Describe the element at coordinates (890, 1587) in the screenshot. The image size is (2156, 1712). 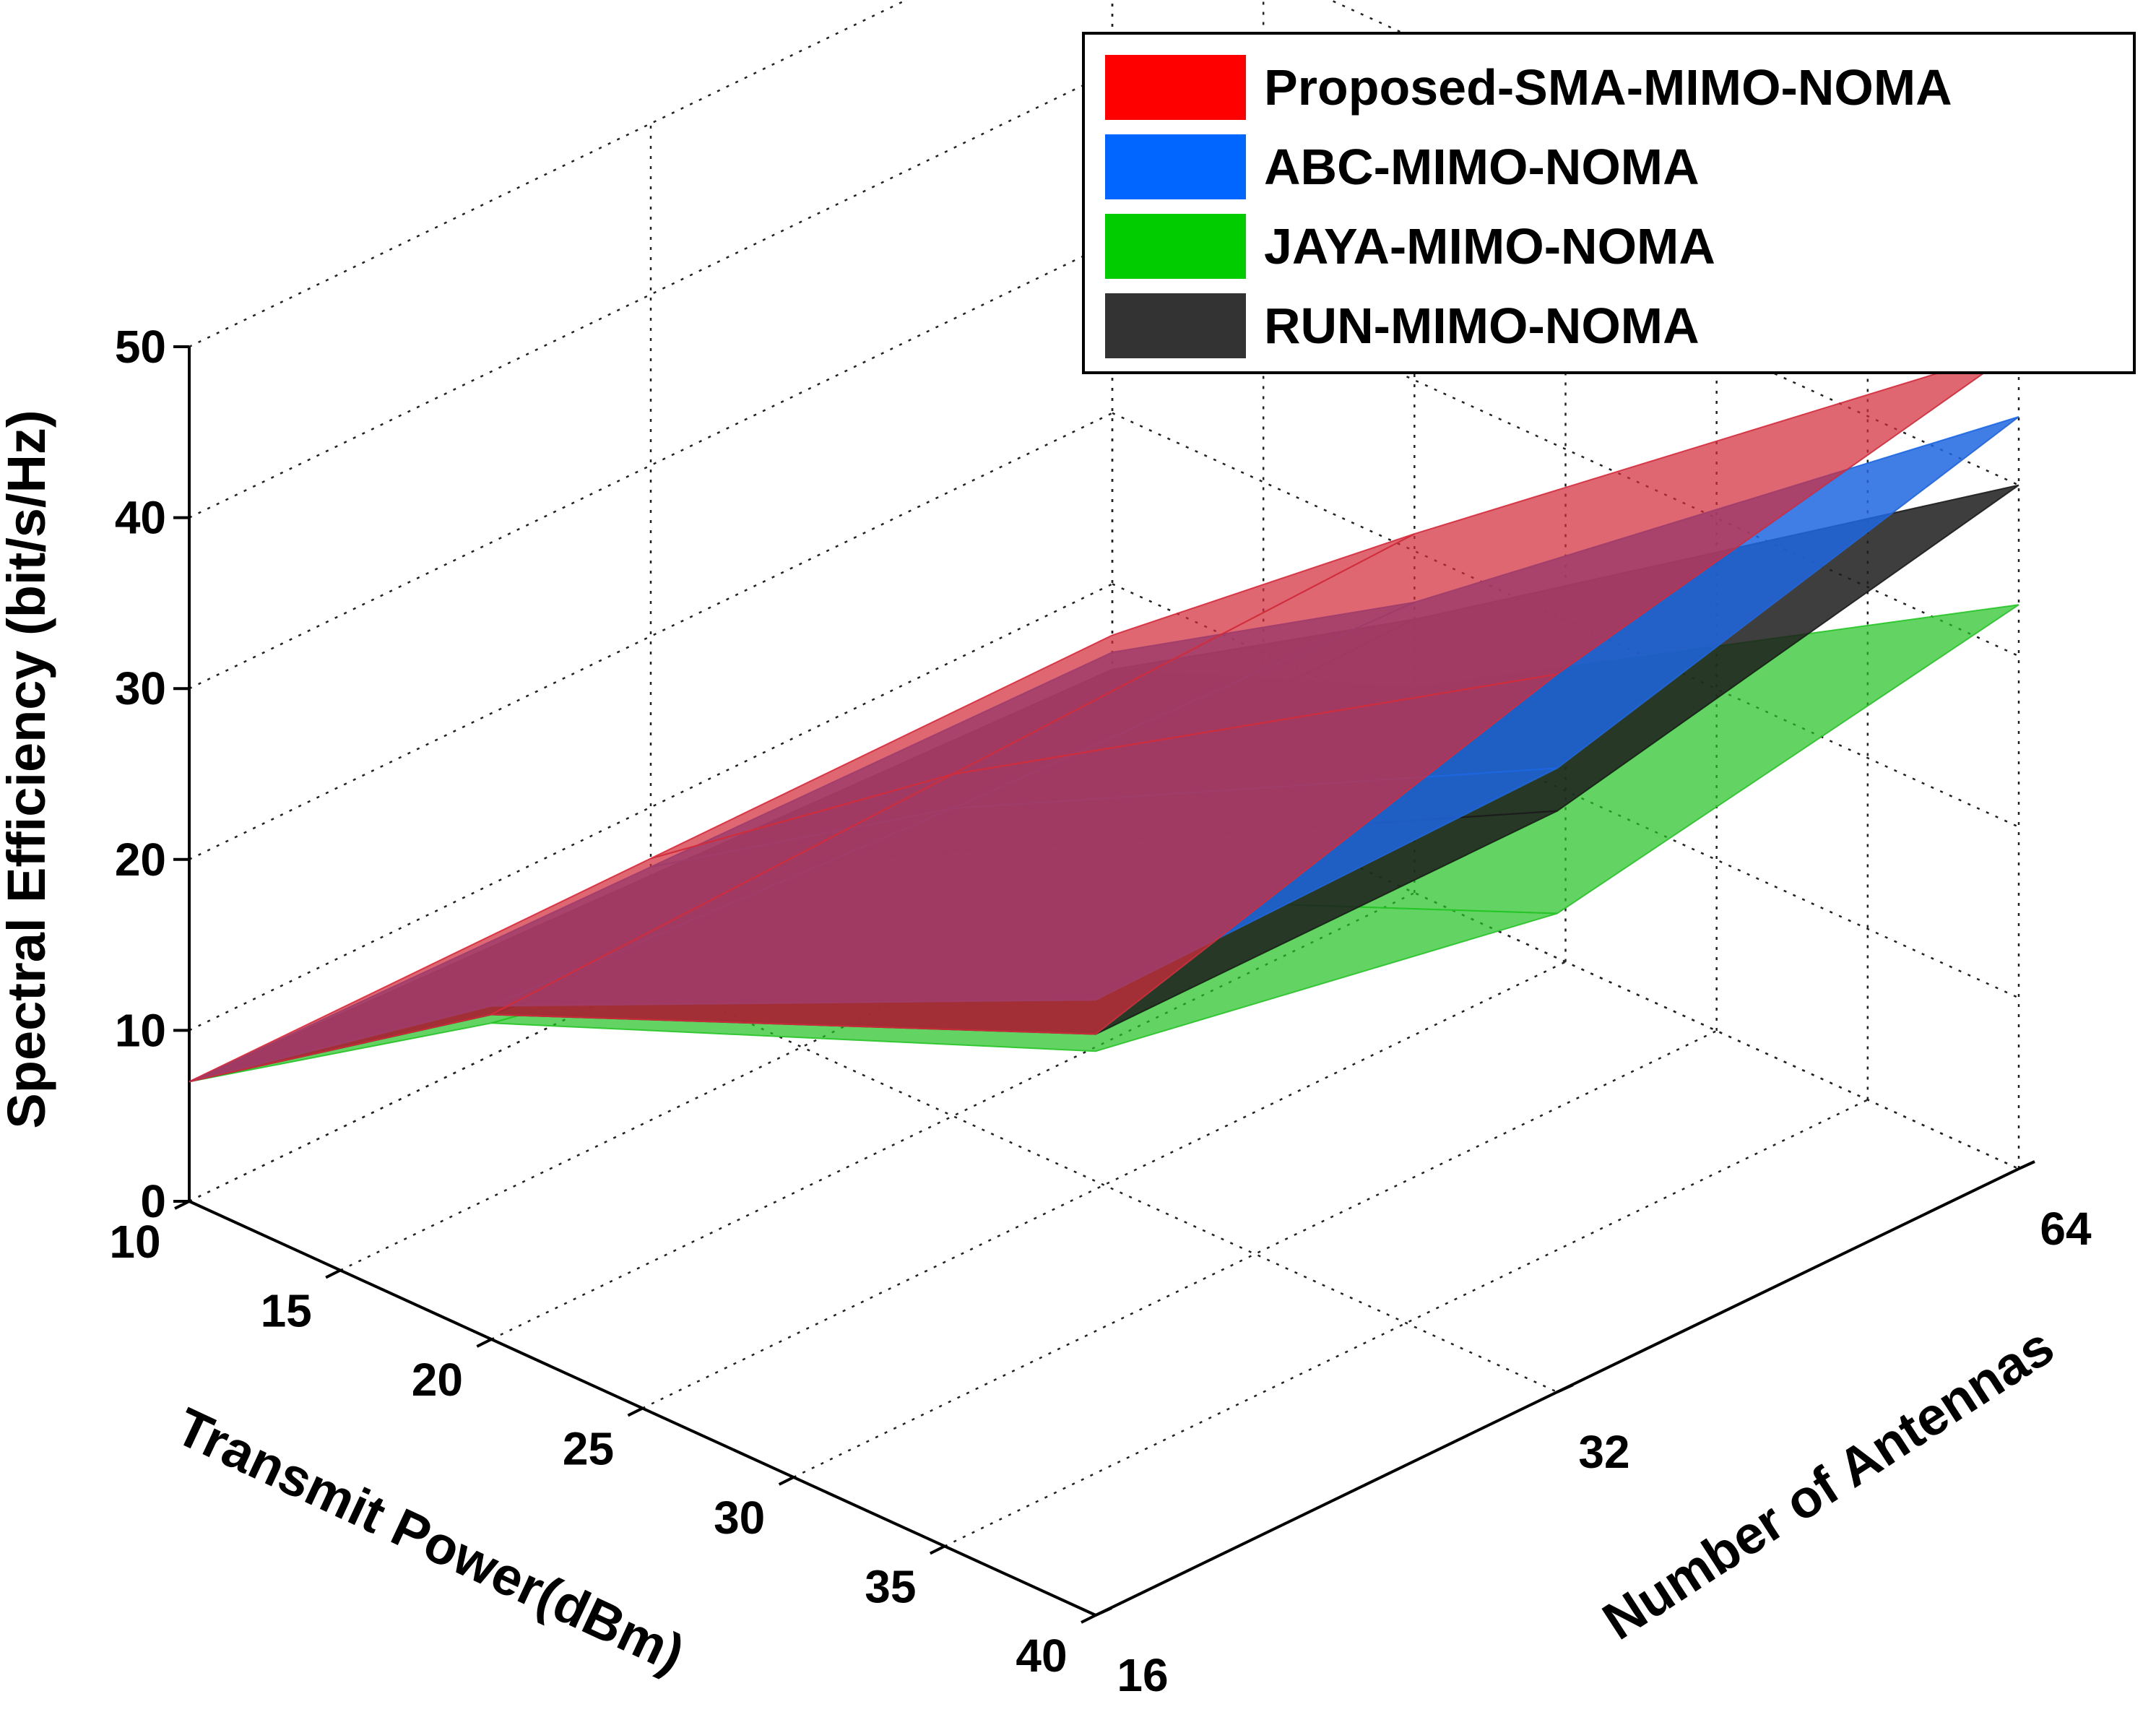
I see `x-tick-label: 35` at that location.